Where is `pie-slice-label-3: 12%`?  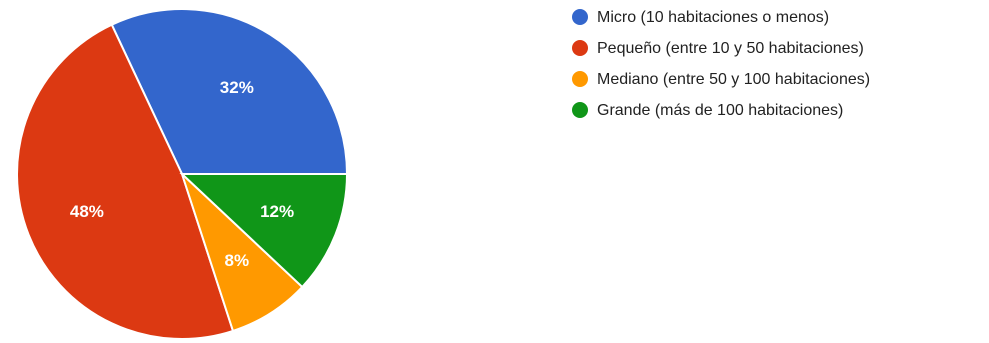
pie-slice-label-3: 12% is located at coordinates (277, 211).